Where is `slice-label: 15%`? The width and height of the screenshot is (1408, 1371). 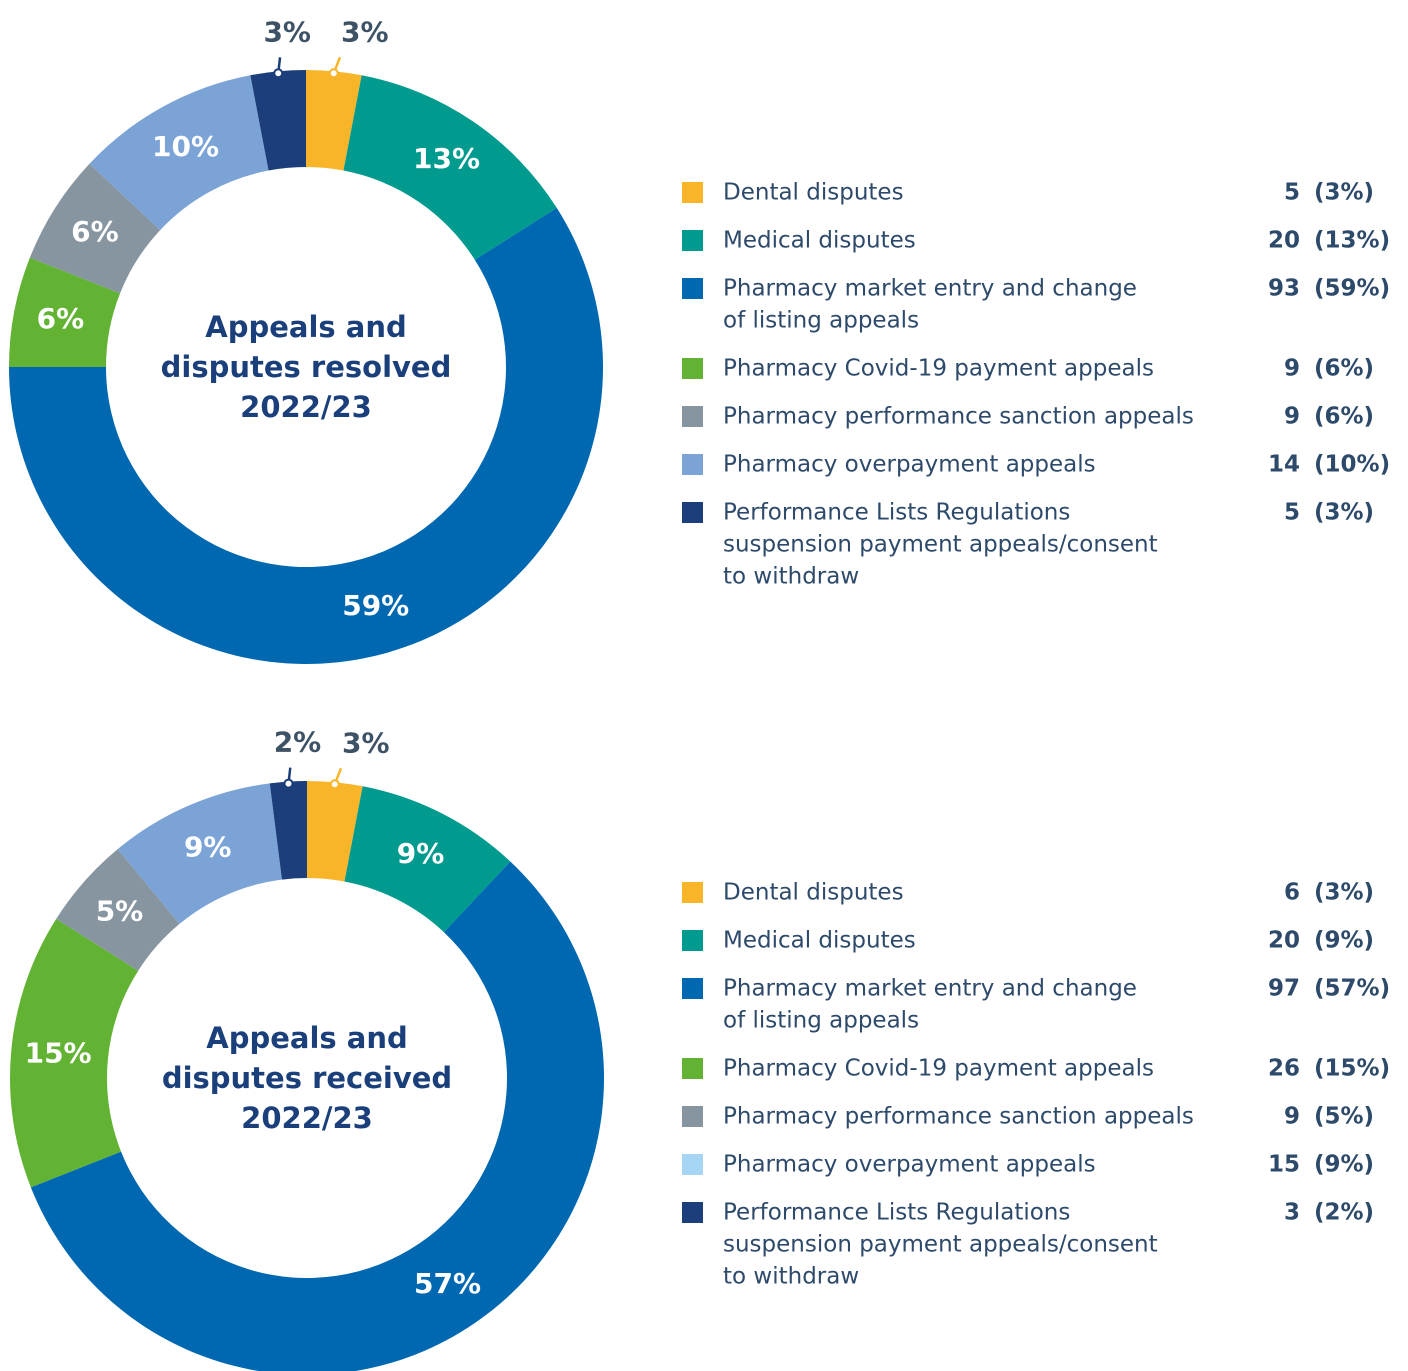
slice-label: 15% is located at coordinates (58, 1052).